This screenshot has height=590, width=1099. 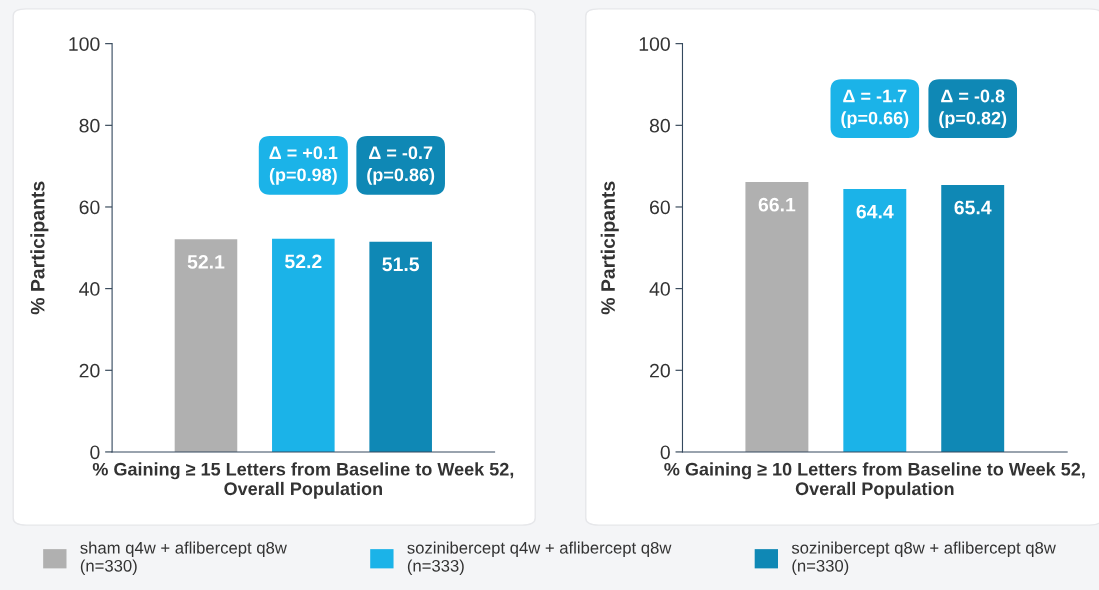 I want to click on data-label: 66.1, so click(x=777, y=204).